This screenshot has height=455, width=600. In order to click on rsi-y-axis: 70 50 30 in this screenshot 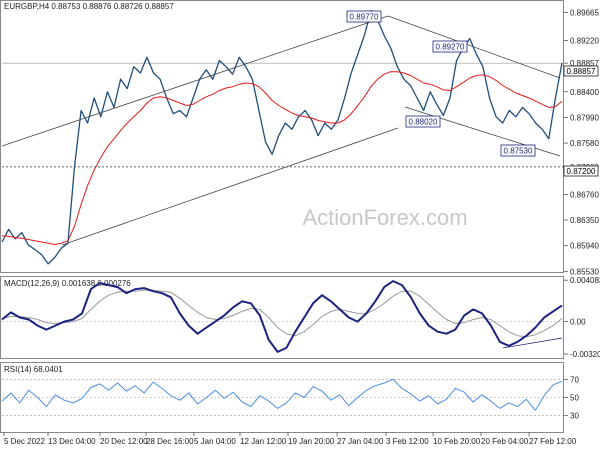, I will do `click(571, 398)`.